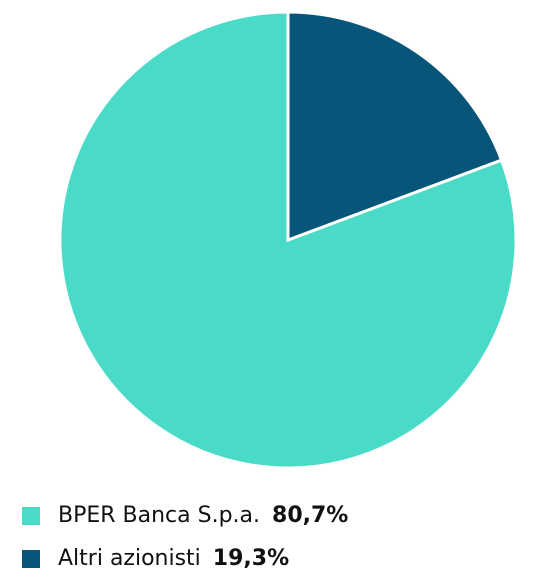  Describe the element at coordinates (129, 558) in the screenshot. I see `legend-label: Altri azionisti` at that location.